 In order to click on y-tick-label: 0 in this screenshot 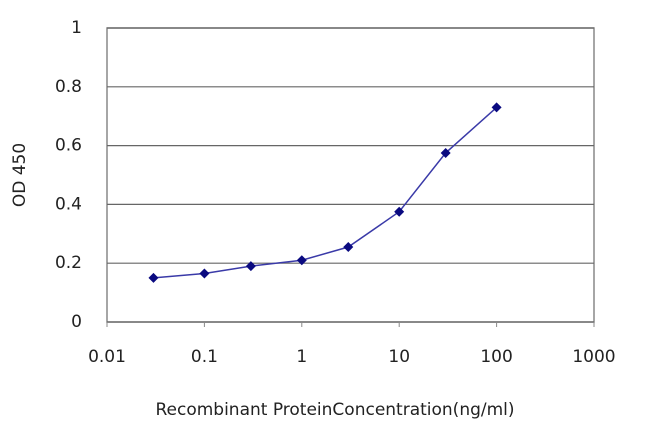, I will do `click(76, 322)`.